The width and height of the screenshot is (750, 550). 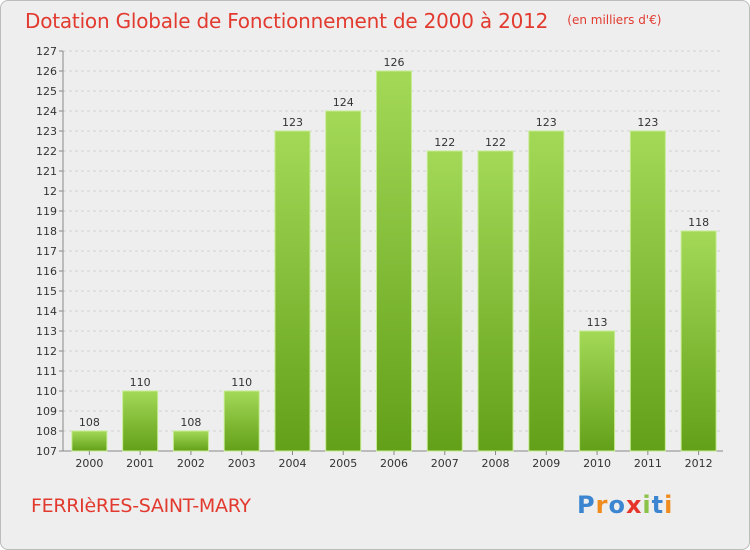 What do you see at coordinates (343, 102) in the screenshot?
I see `bar-value-label: 124` at bounding box center [343, 102].